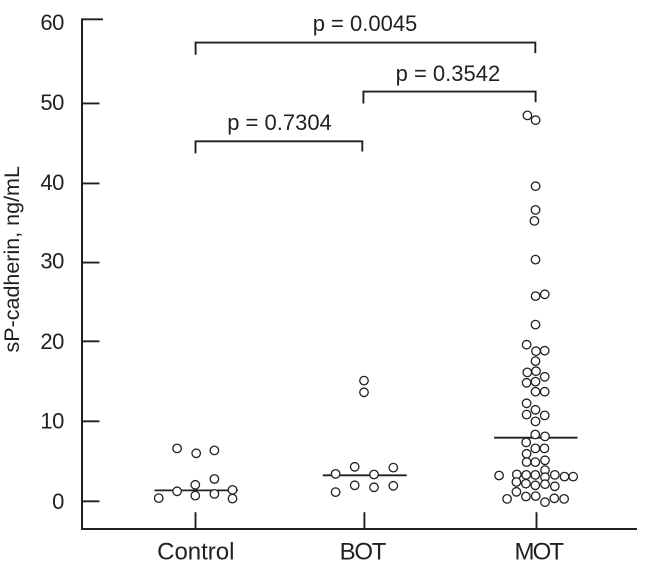 This screenshot has width=646, height=580. I want to click on svg-text: 20, so click(52, 341).